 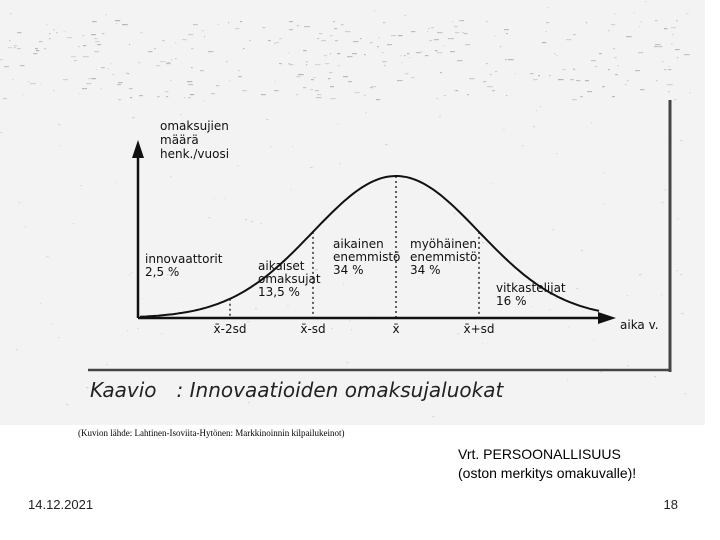 I want to click on category-label-2: aikaiset omaksujat 13,5 %, so click(x=289, y=279).